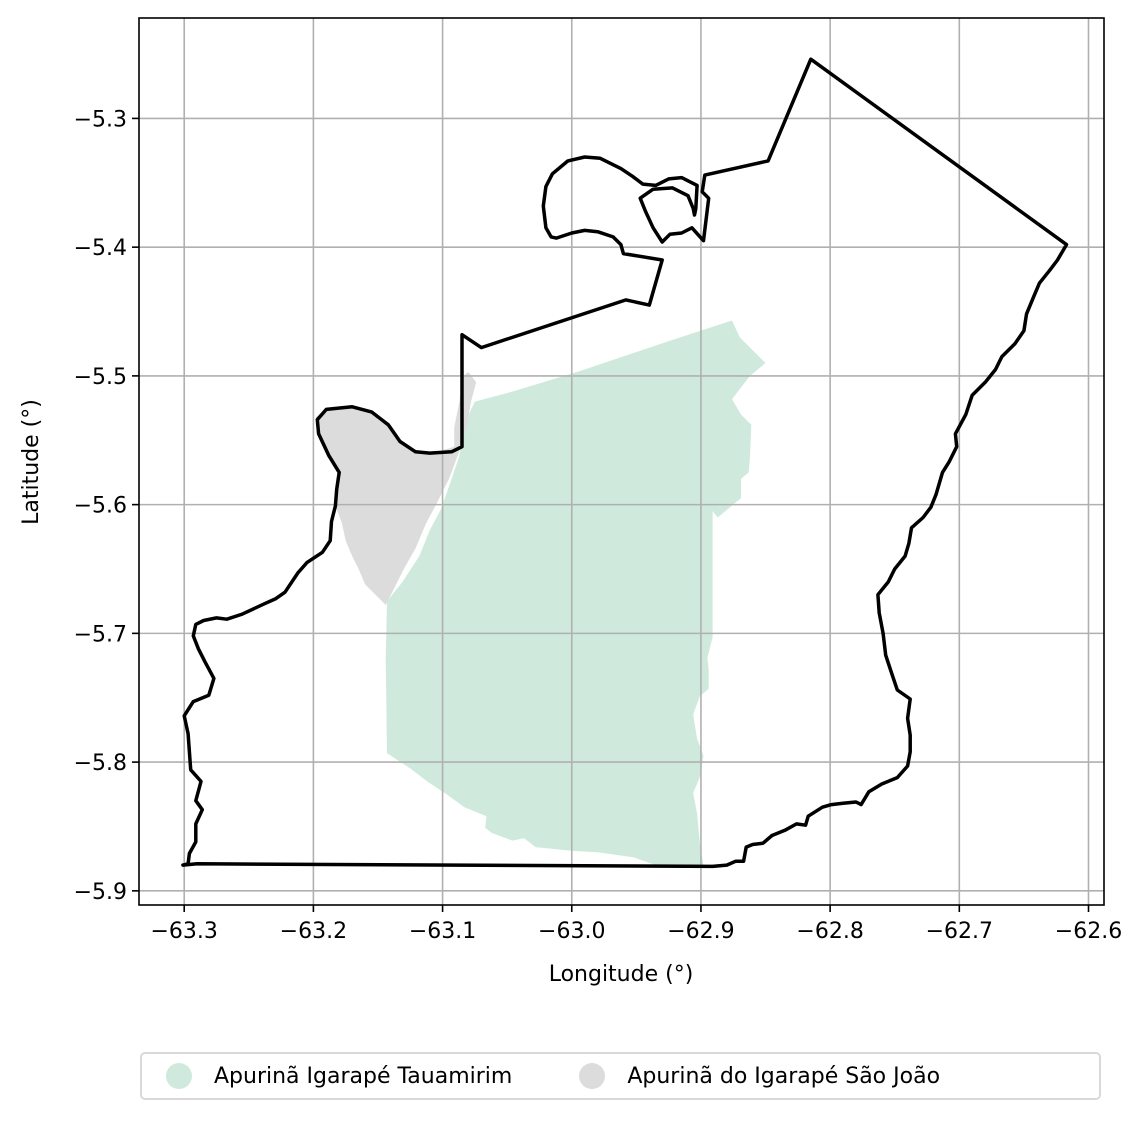 This screenshot has width=1141, height=1121. Describe the element at coordinates (100, 892) in the screenshot. I see `y-tick-label: −5.9` at that location.